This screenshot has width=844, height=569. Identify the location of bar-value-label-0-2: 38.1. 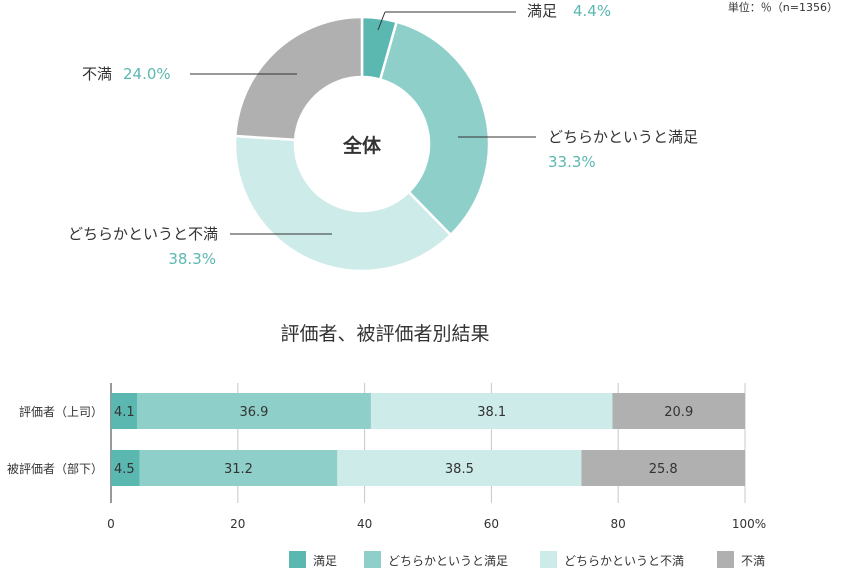
(491, 412).